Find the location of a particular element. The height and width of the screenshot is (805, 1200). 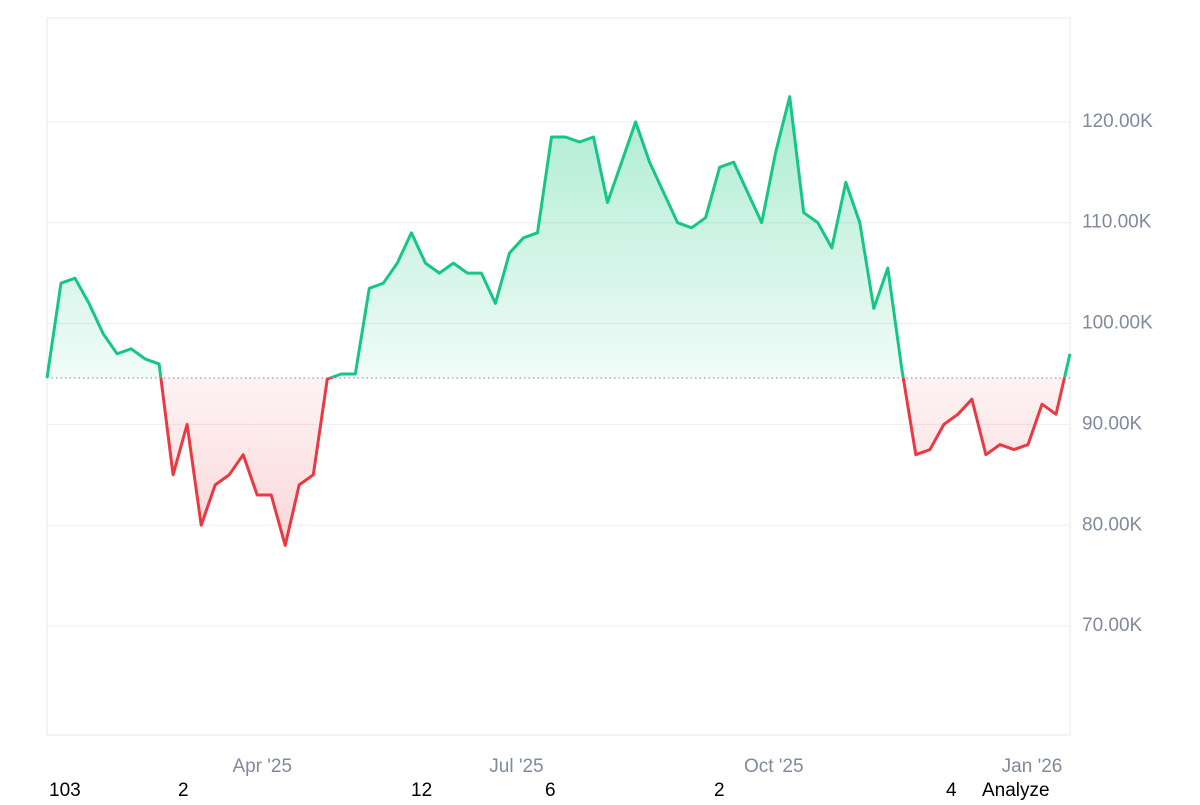

footer-item: 4 is located at coordinates (951, 790).